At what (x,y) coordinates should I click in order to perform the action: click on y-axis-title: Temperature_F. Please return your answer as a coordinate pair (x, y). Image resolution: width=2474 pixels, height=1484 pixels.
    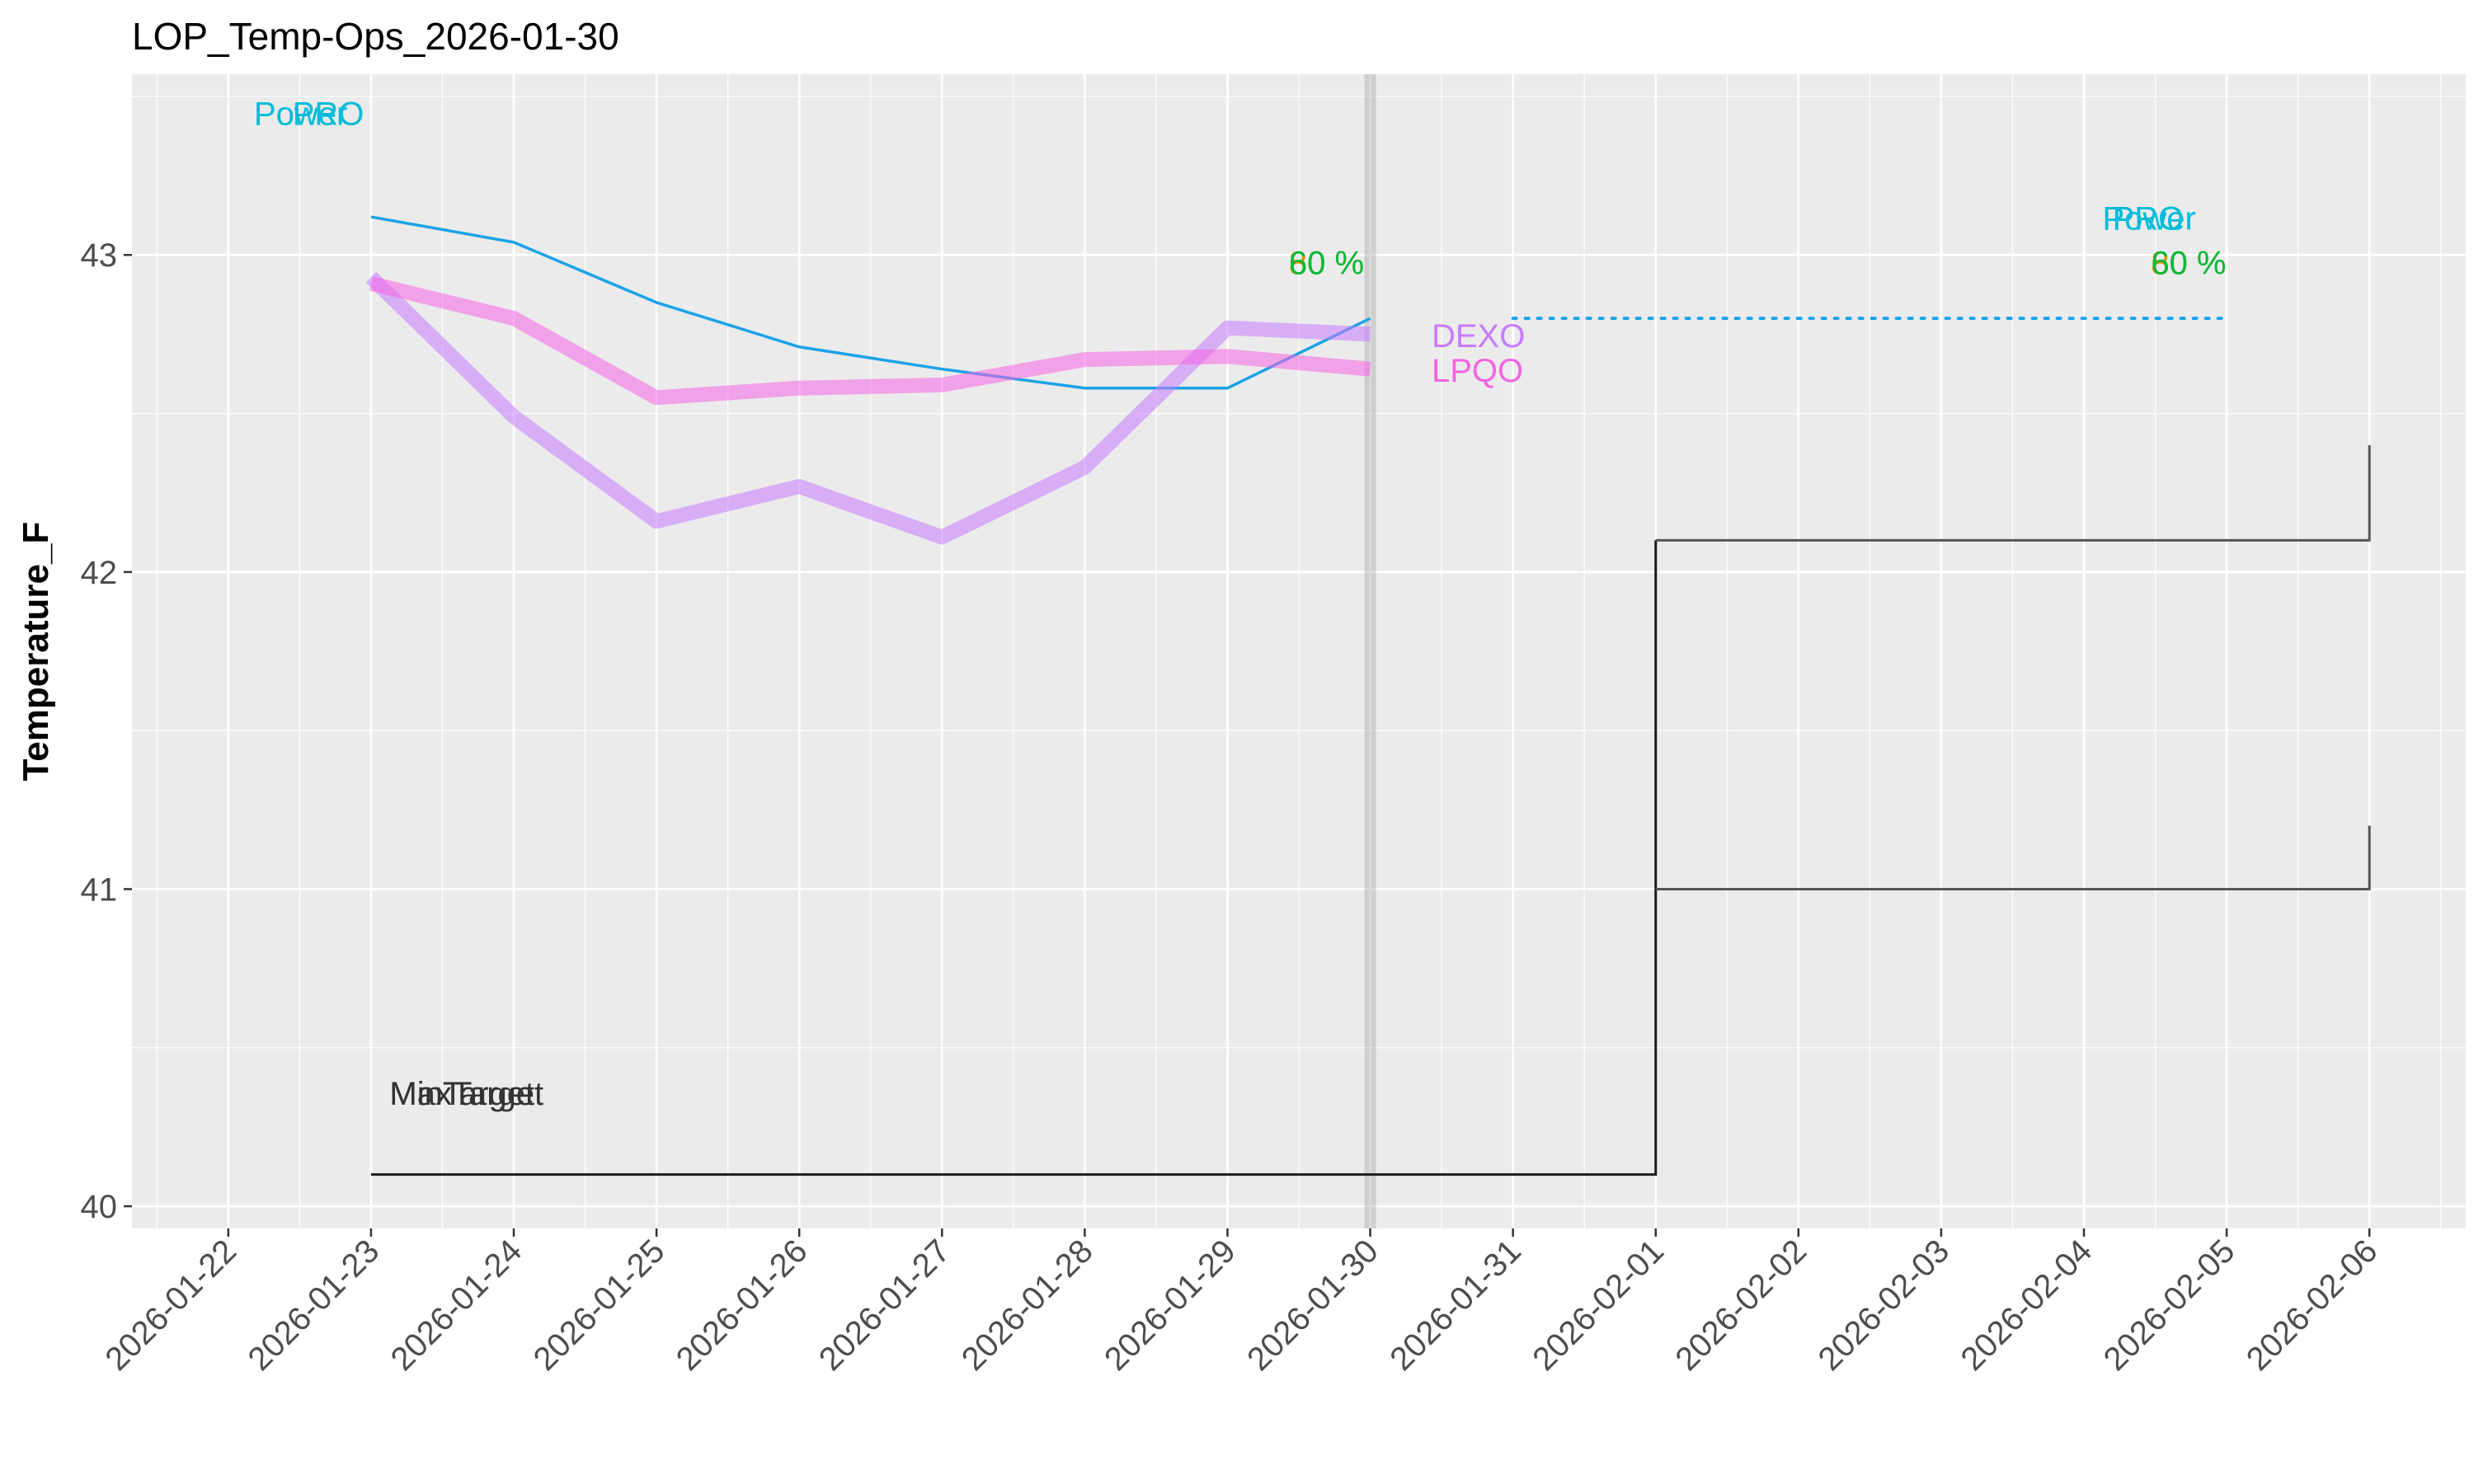
    Looking at the image, I should click on (36, 652).